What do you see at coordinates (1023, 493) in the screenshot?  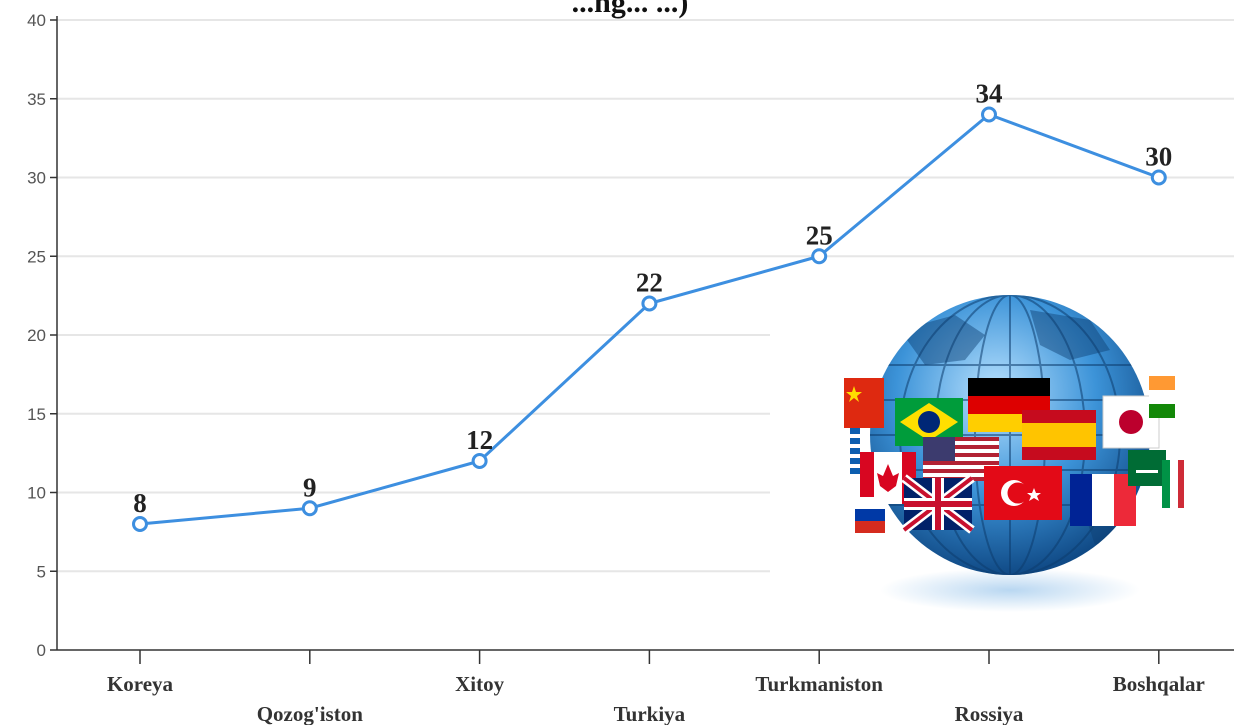 I see `flag-turkey-icon` at bounding box center [1023, 493].